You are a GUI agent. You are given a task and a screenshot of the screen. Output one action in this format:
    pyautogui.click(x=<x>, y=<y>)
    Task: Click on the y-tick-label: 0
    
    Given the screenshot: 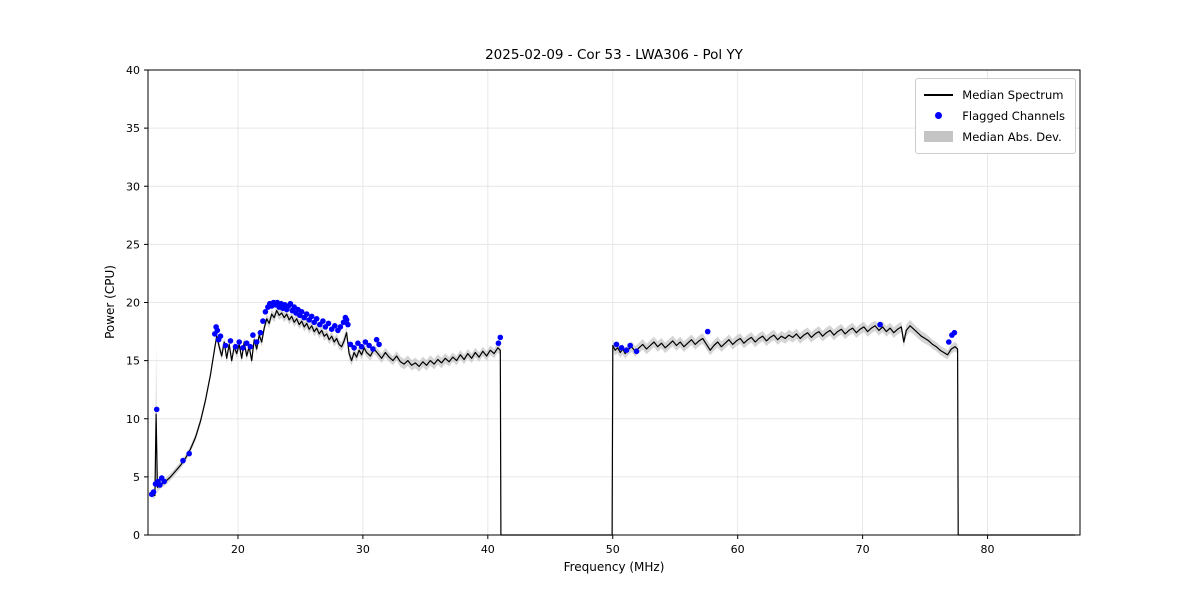 What is the action you would take?
    pyautogui.click(x=136, y=535)
    